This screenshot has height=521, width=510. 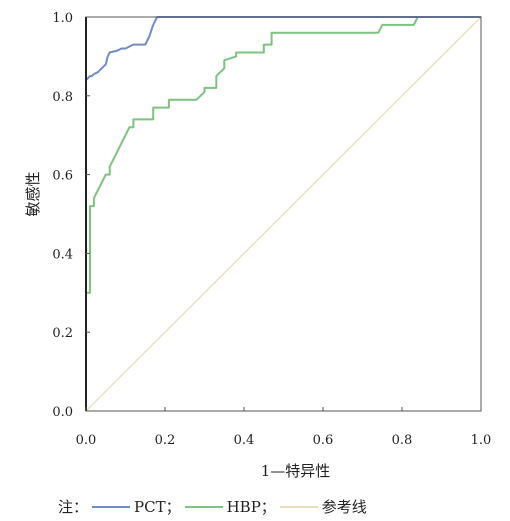 I want to click on y-tick-label: 0.6, so click(x=62, y=176).